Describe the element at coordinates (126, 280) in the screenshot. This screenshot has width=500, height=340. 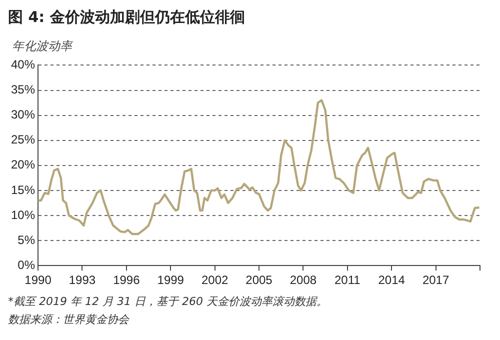
I see `x-tick-label: 1996` at that location.